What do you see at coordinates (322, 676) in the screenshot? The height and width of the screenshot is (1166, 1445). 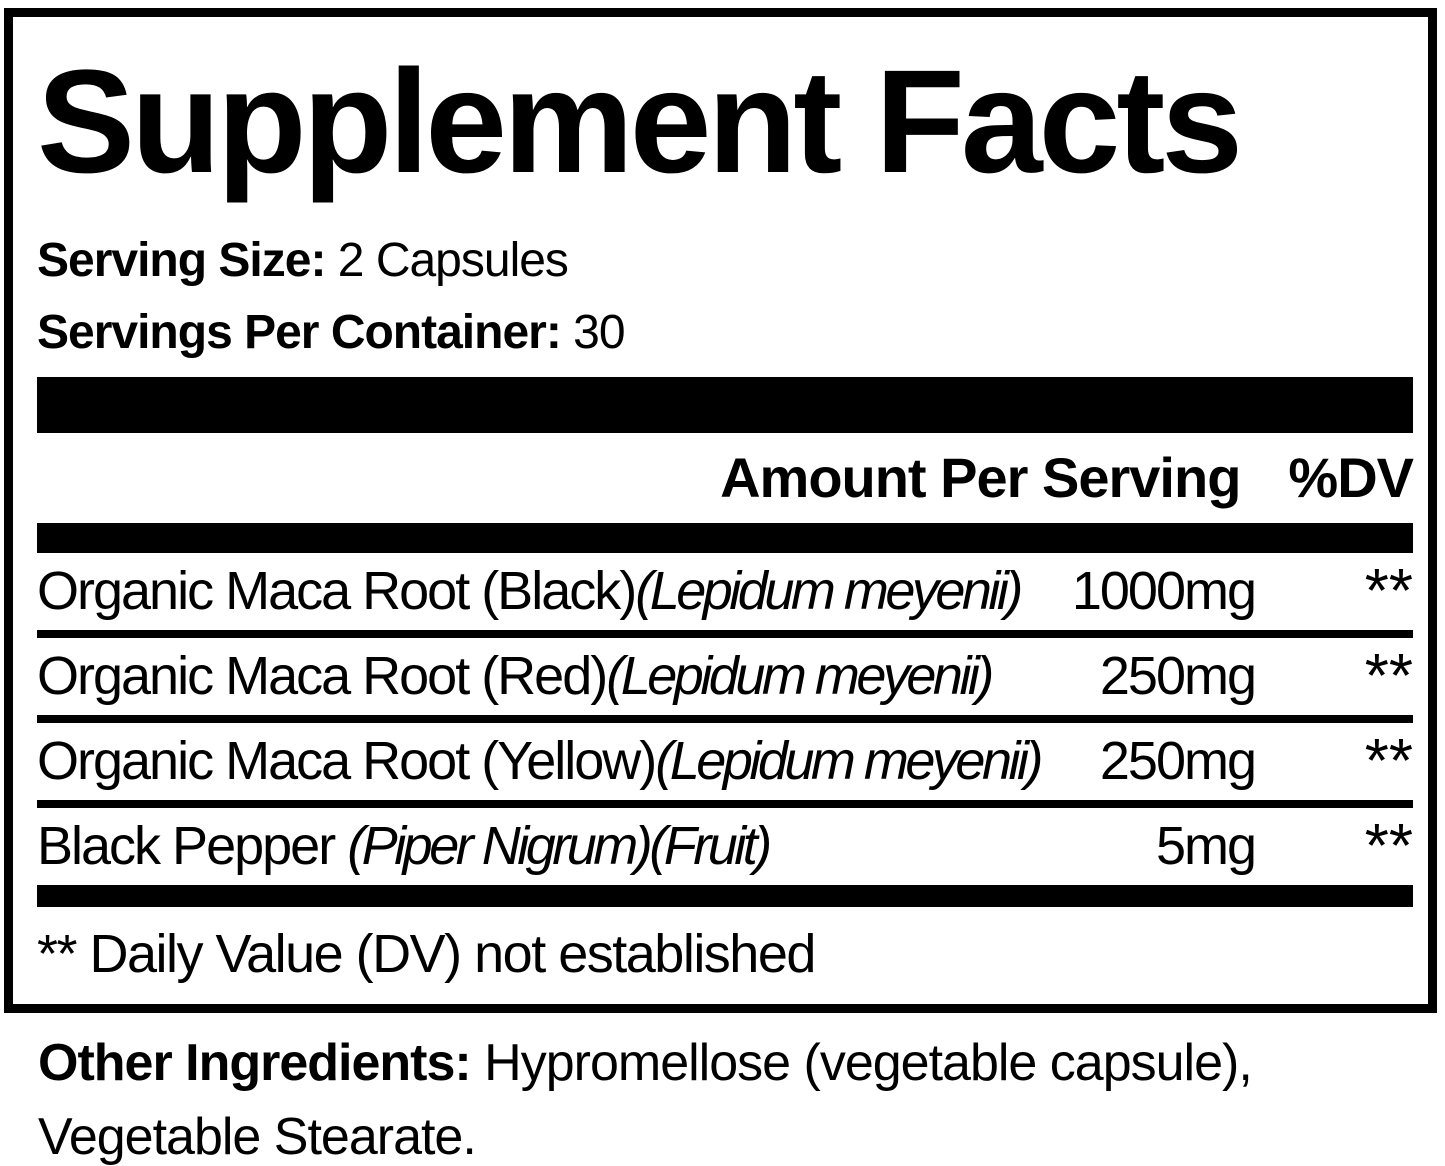 I see `ingredient-name-text: Organic Maca Root (Red)` at bounding box center [322, 676].